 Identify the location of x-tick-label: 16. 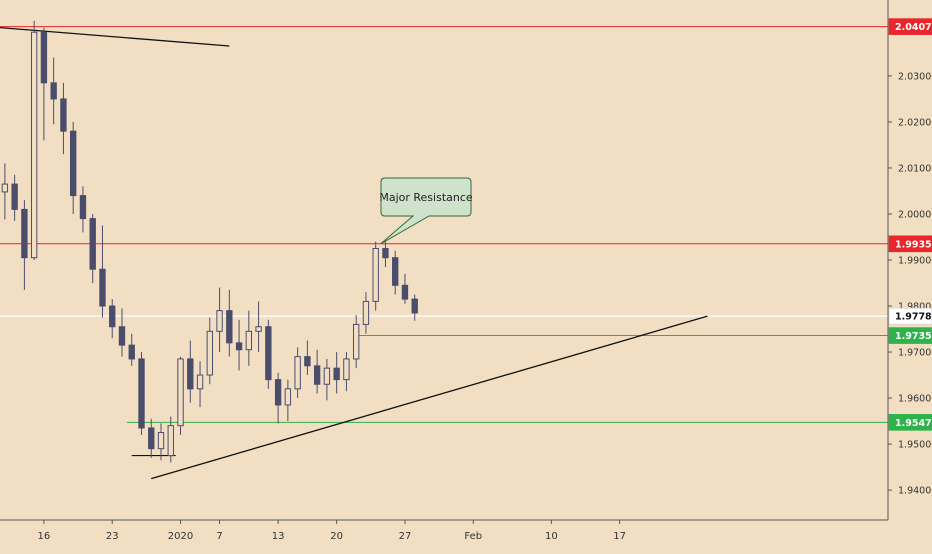
(44, 536).